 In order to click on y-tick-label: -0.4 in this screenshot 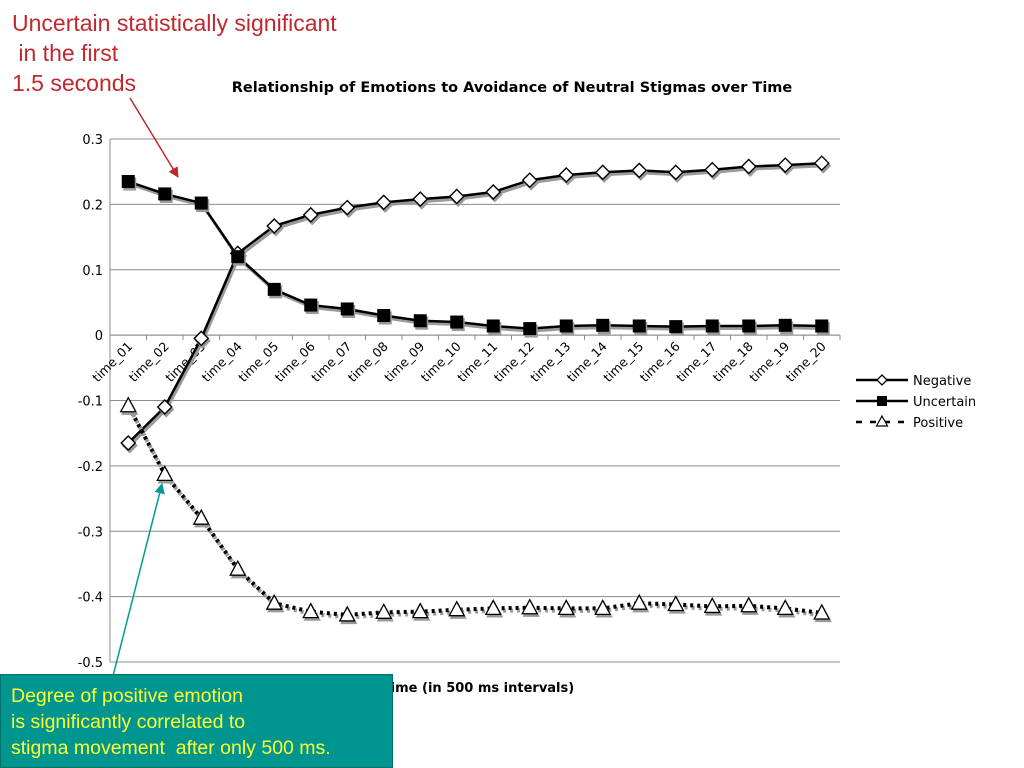, I will do `click(90, 598)`.